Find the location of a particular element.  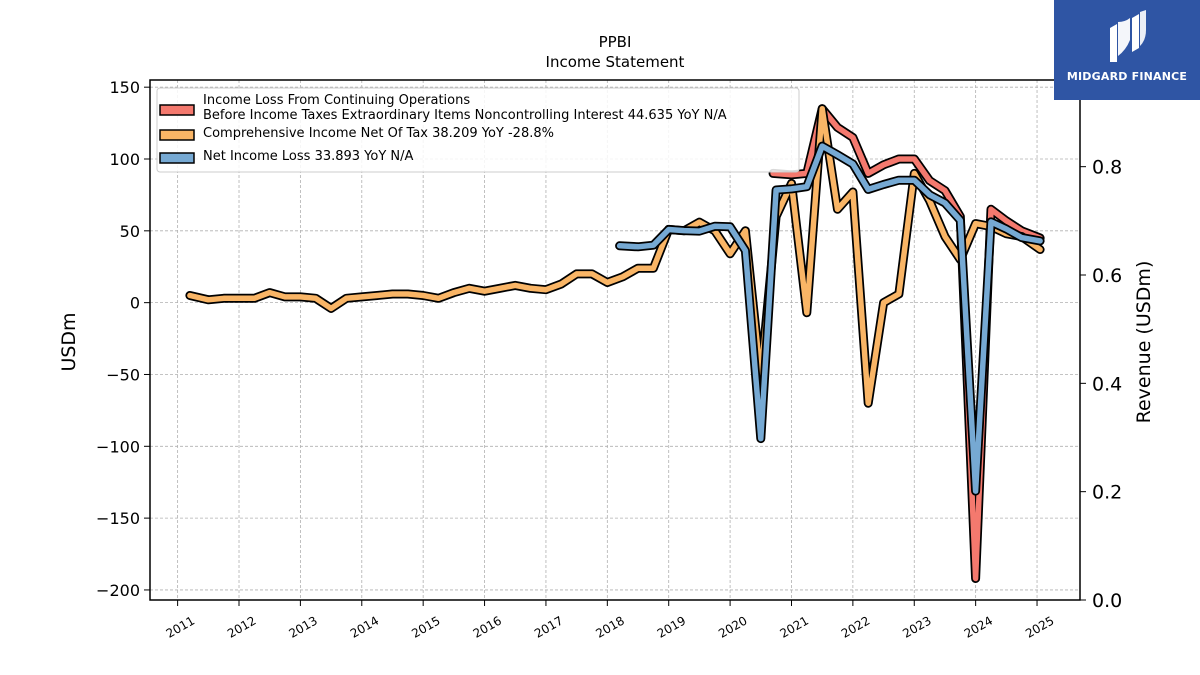

legend-box is located at coordinates (478, 130).